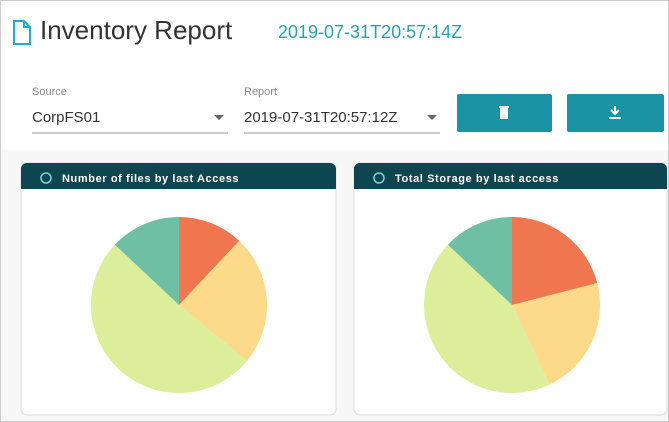 The image size is (669, 422). Describe the element at coordinates (150, 179) in the screenshot. I see `card-title: Number of files by last Access` at that location.